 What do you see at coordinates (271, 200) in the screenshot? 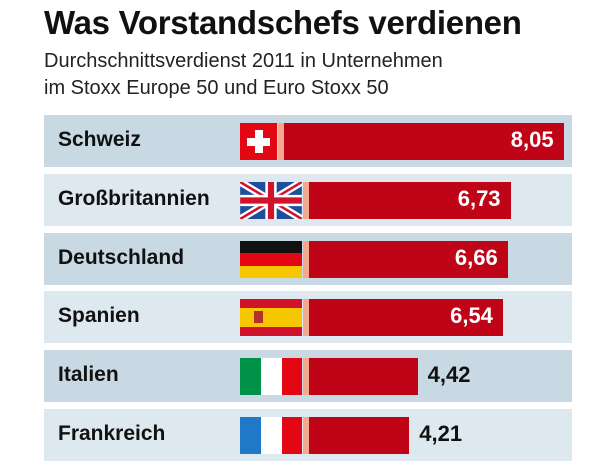
I see `uk-flag-icon` at bounding box center [271, 200].